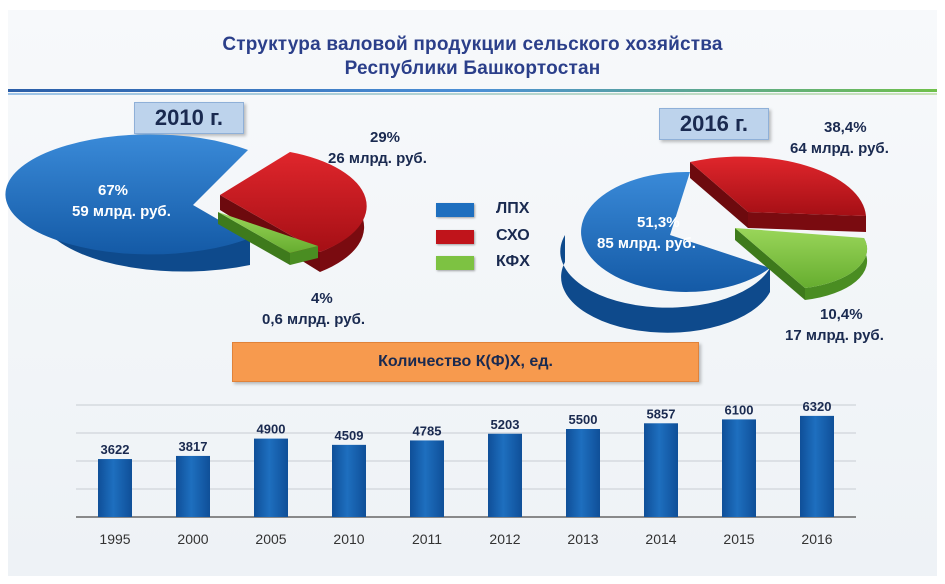 This screenshot has width=945, height=584. Describe the element at coordinates (582, 539) in the screenshot. I see `bar-category-label-2013: 2013` at that location.